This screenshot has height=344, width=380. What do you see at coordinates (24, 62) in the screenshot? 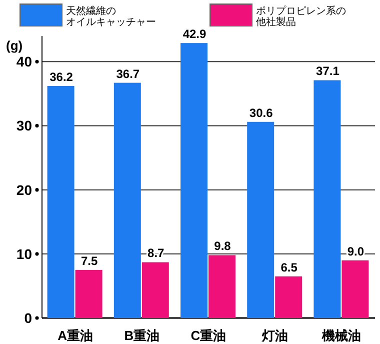
I see `y-tick-label: 40` at bounding box center [24, 62].